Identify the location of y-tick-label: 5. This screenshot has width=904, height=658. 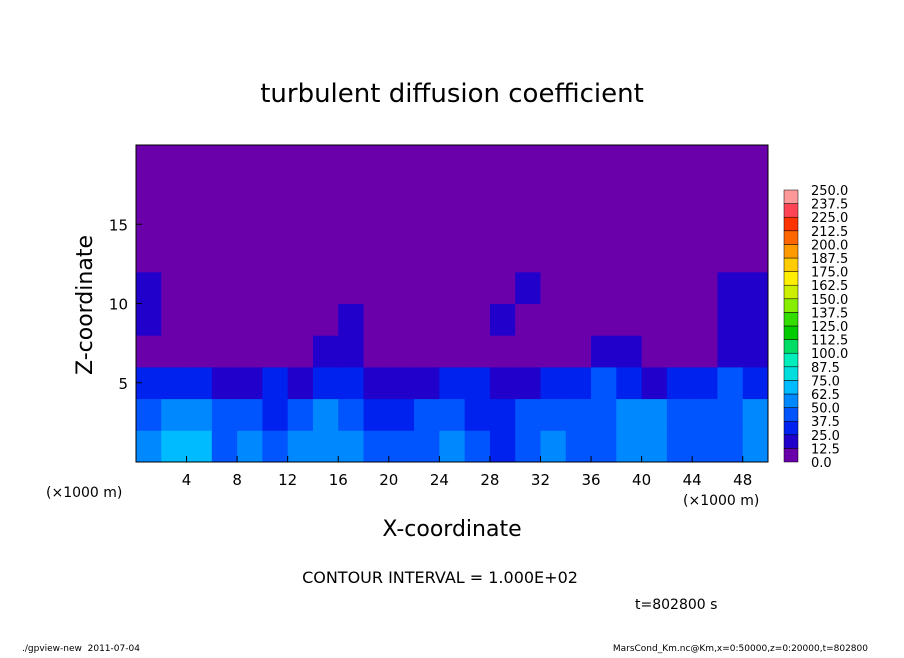
(123, 384).